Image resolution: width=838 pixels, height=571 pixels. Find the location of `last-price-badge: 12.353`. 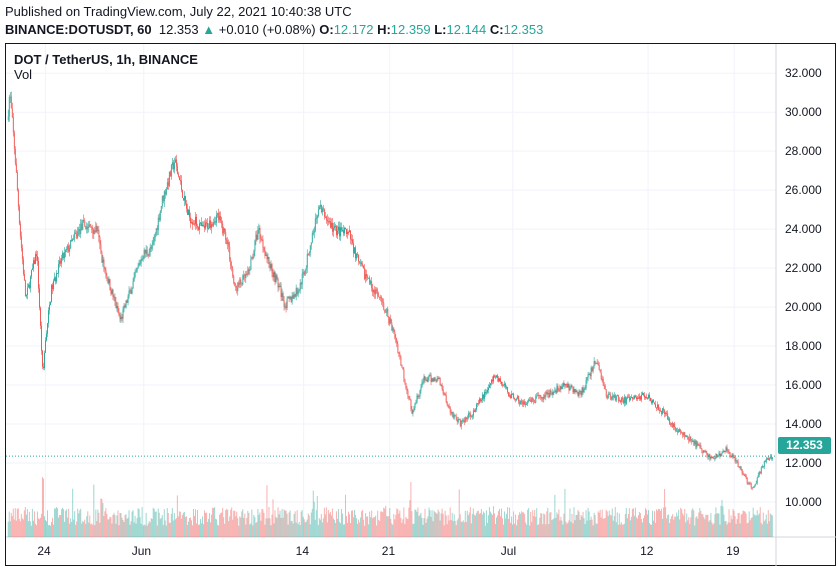

last-price-badge: 12.353 is located at coordinates (804, 445).